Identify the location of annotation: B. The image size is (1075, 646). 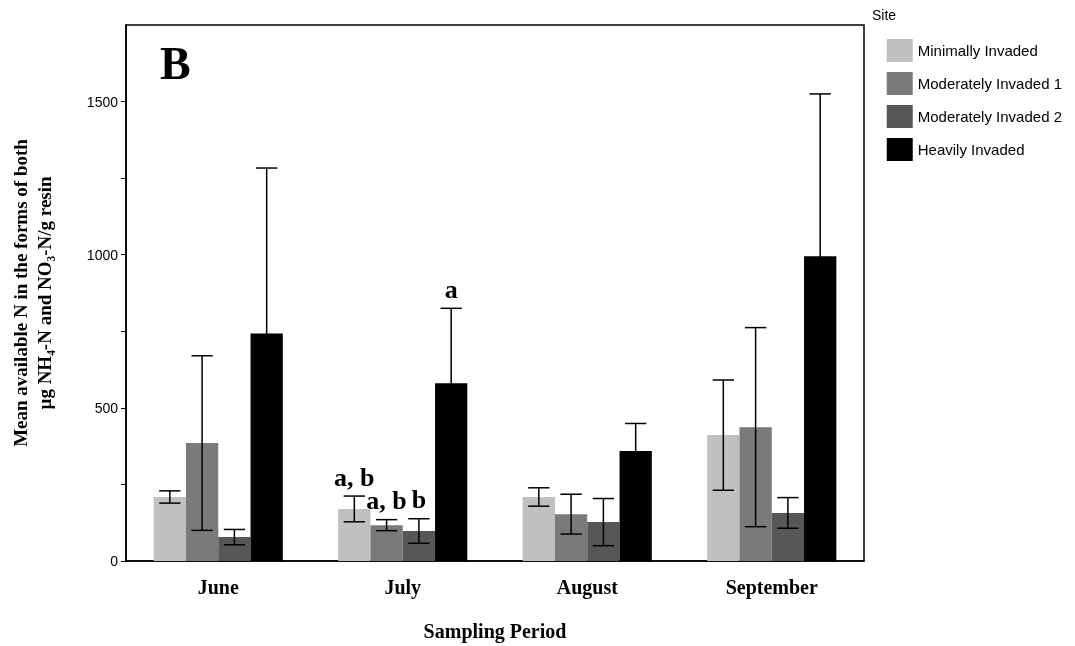
(175, 63).